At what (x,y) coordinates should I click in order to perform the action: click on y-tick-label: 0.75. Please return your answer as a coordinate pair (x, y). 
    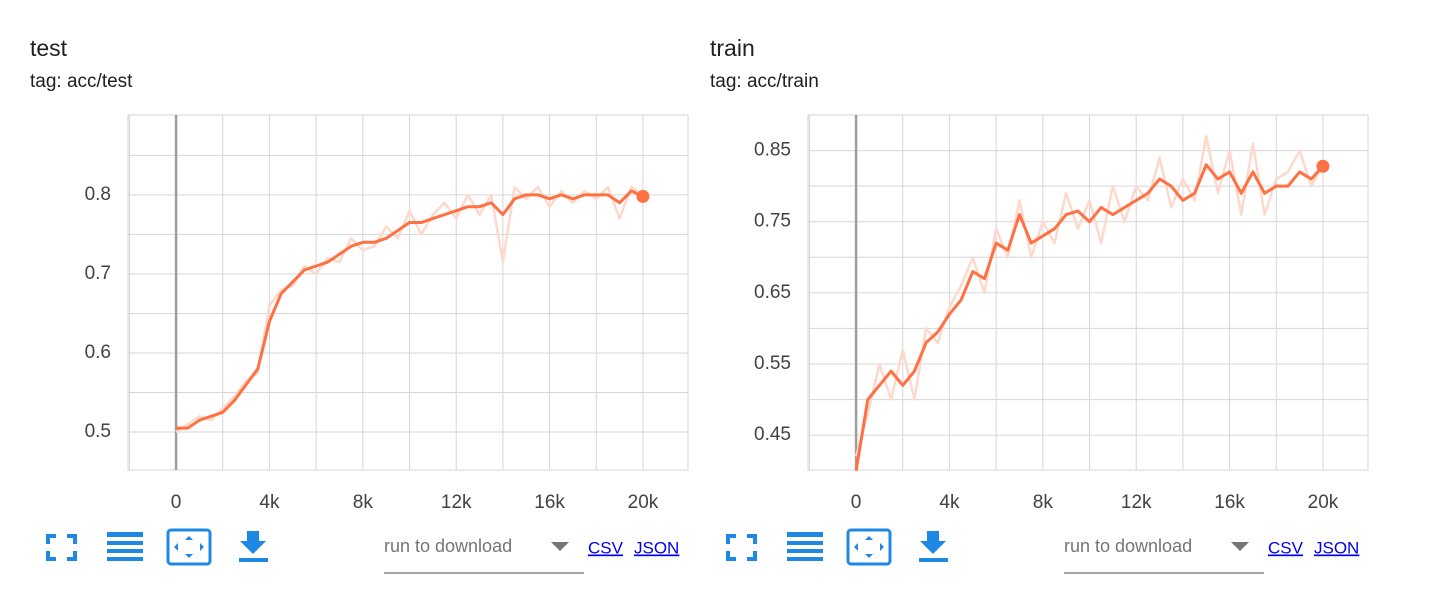
    Looking at the image, I should click on (772, 221).